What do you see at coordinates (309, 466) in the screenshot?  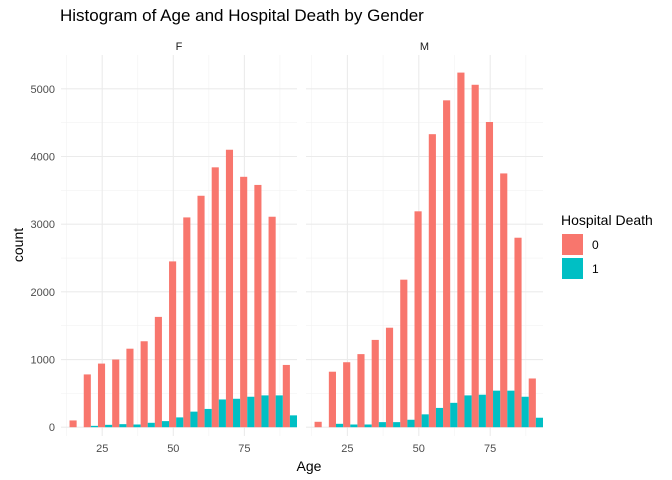 I see `x-axis-title: Age` at bounding box center [309, 466].